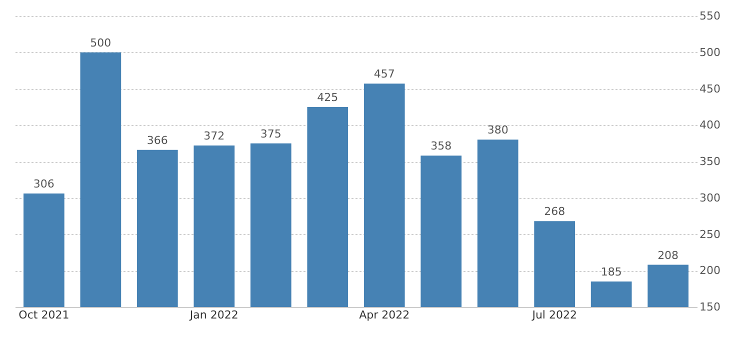  I want to click on y-tick-label: 150, so click(710, 307).